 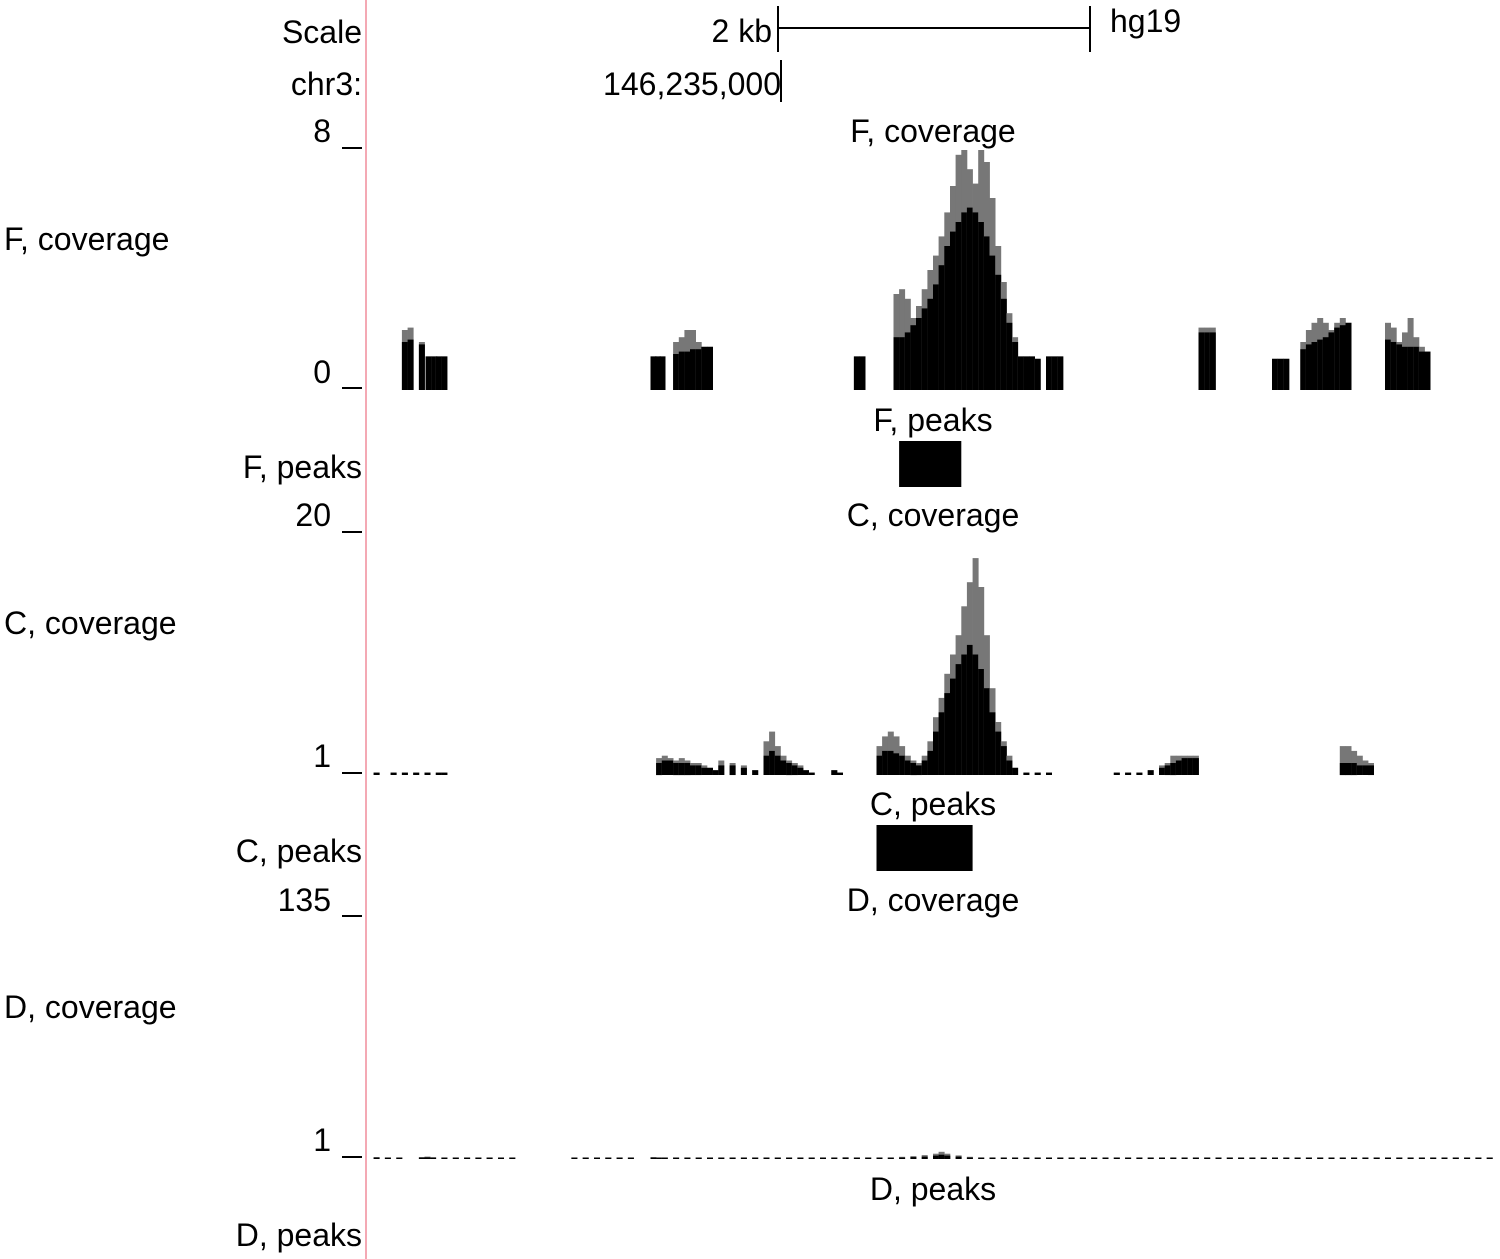 What do you see at coordinates (731, 27) in the screenshot?
I see `scale-ruler: Scale 2 kb hg19` at bounding box center [731, 27].